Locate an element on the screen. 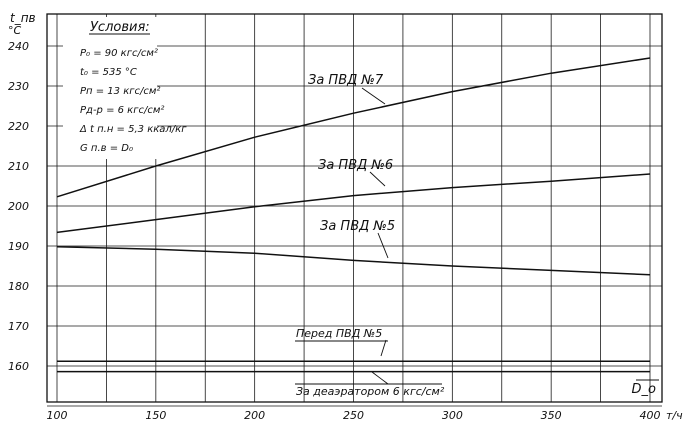  x-tick-label: 300 is located at coordinates (452, 415).